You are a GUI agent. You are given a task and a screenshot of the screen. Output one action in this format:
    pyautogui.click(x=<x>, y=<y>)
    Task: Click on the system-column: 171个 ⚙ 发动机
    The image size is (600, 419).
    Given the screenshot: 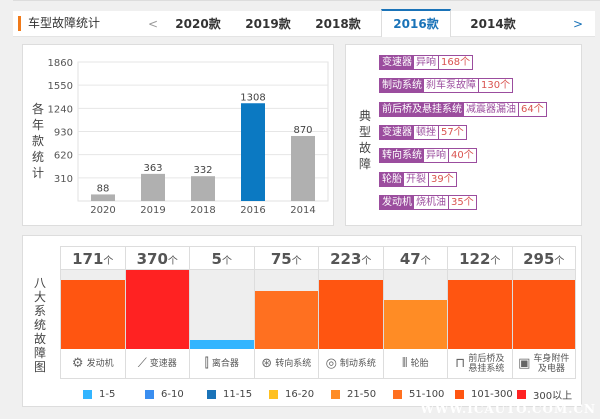 What is the action you would take?
    pyautogui.click(x=92, y=312)
    